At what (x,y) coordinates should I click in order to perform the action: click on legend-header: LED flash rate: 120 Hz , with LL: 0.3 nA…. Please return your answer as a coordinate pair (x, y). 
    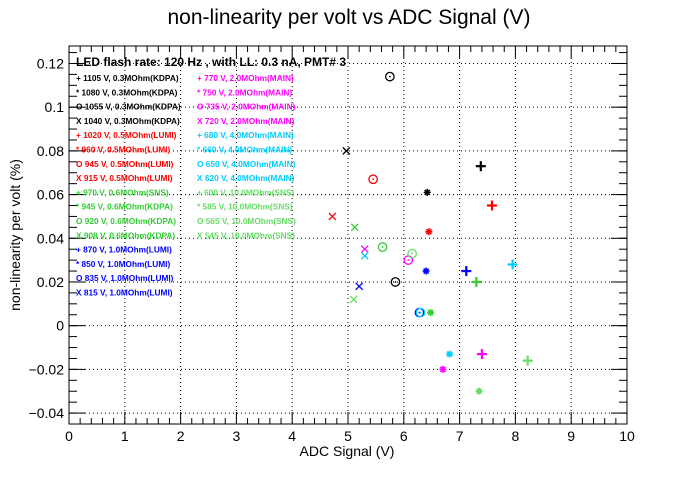
    Looking at the image, I should click on (211, 62).